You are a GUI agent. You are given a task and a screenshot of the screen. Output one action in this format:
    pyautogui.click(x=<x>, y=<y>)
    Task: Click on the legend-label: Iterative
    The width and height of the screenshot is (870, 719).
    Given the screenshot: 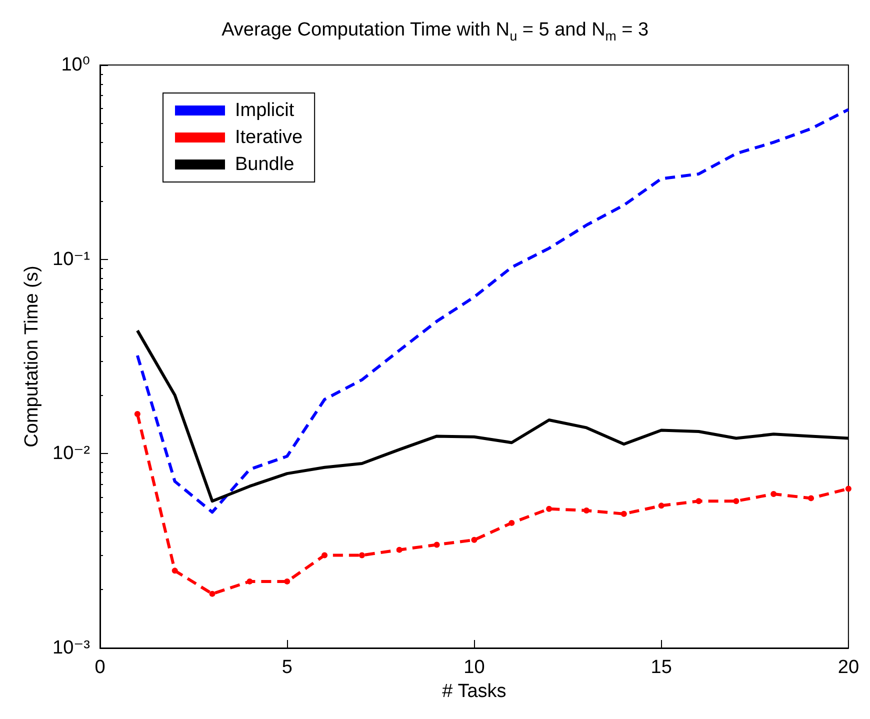 What is the action you would take?
    pyautogui.click(x=269, y=137)
    